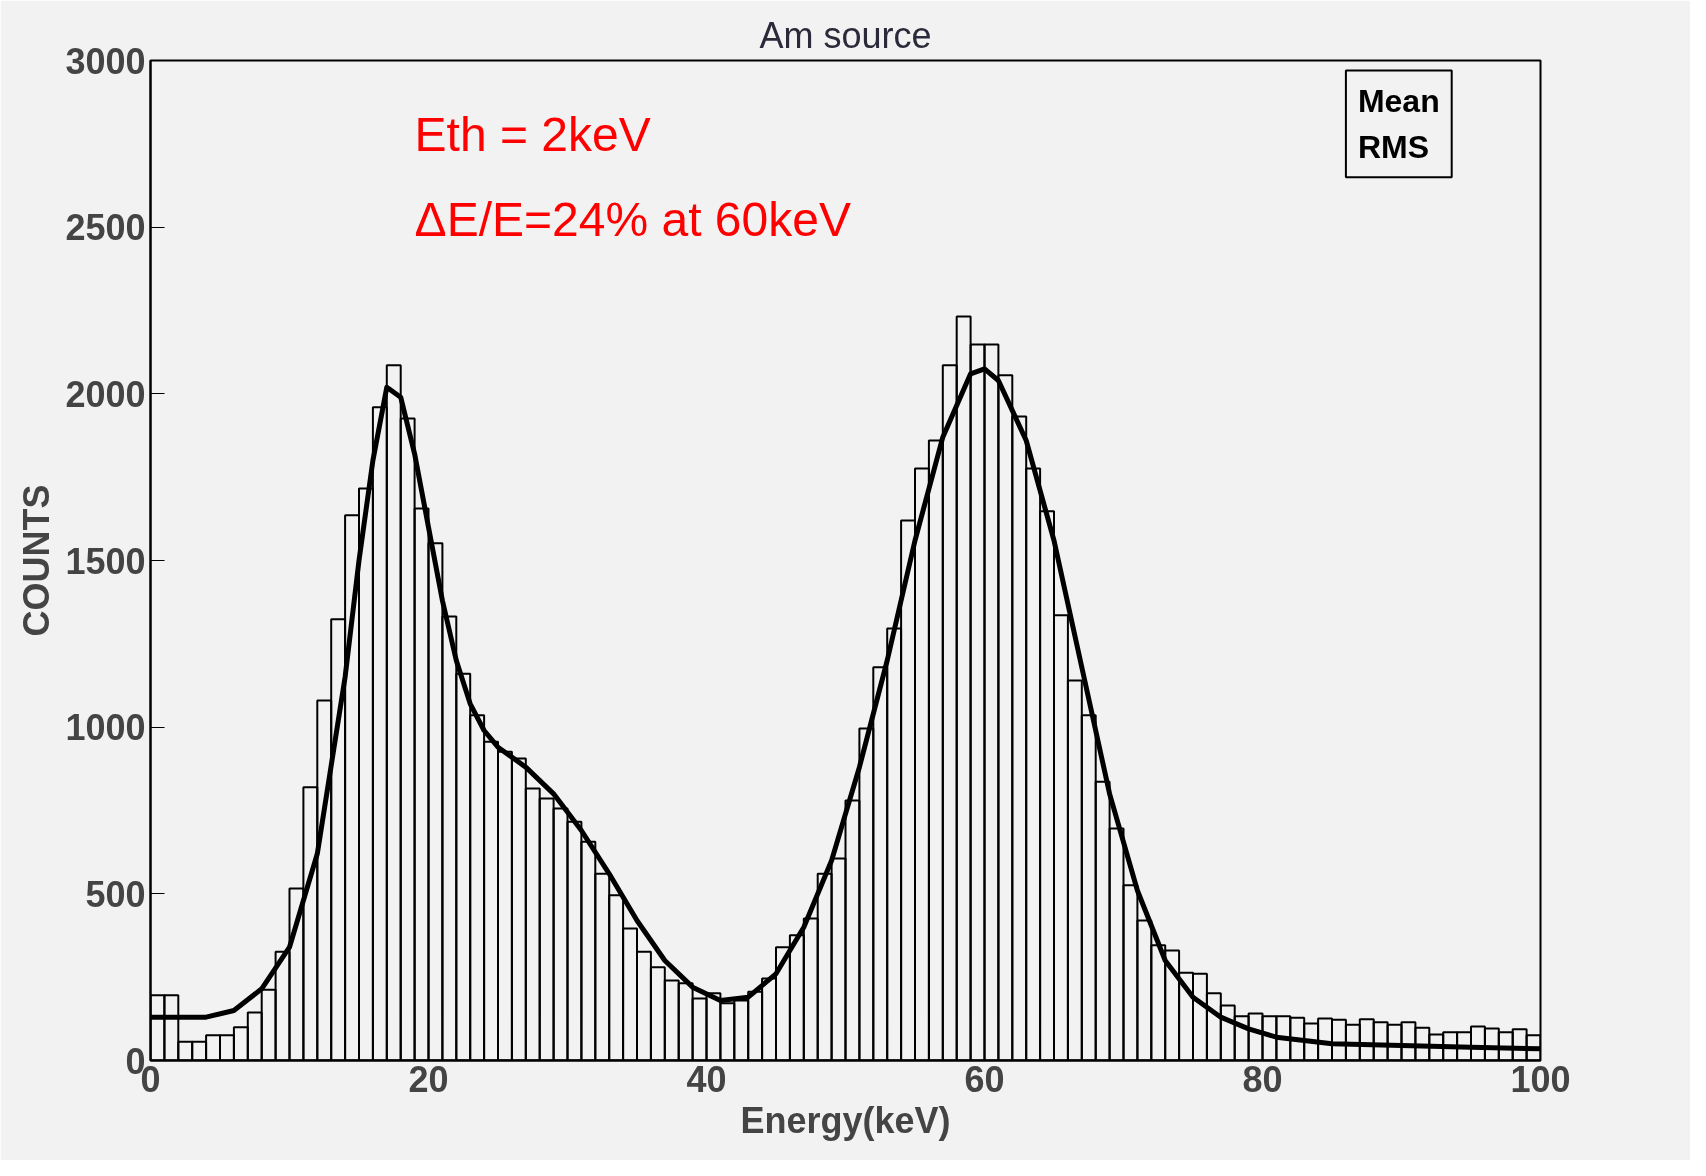 Image resolution: width=1706 pixels, height=1176 pixels. What do you see at coordinates (105, 394) in the screenshot?
I see `y-tick-label: 2000` at bounding box center [105, 394].